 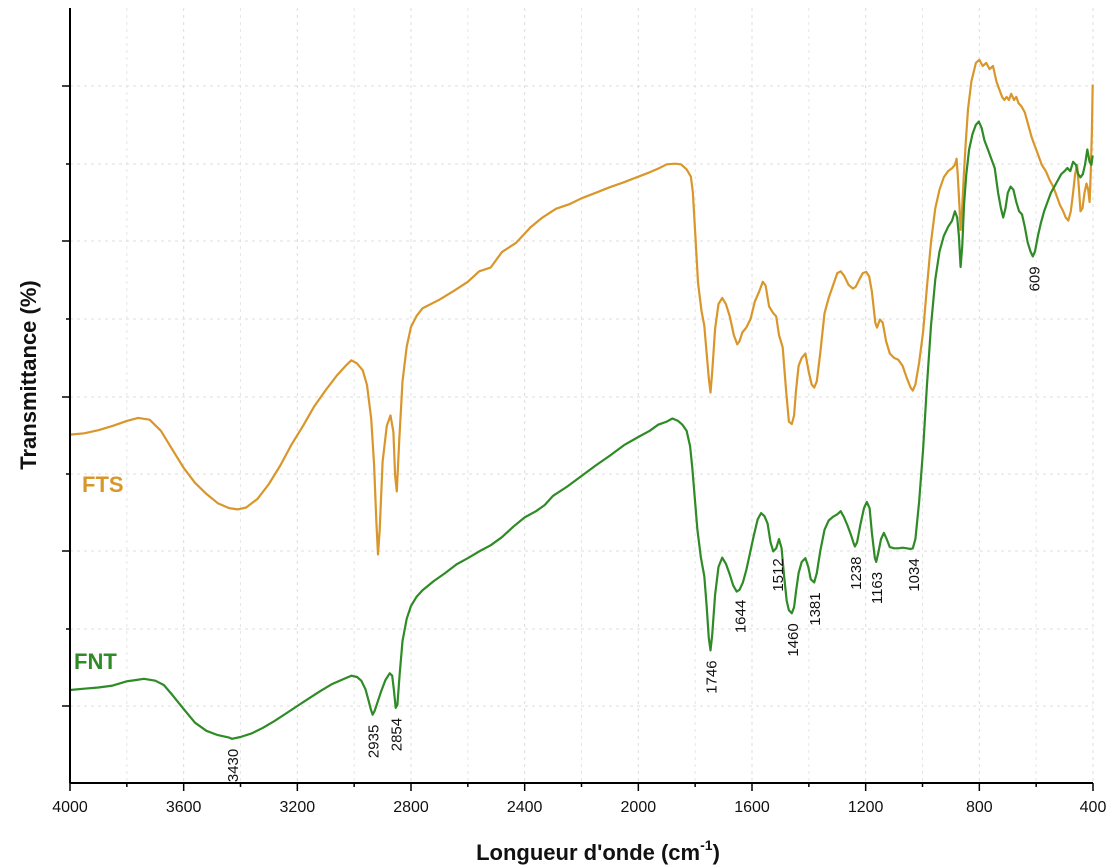 I want to click on peak-label-3430: 3430, so click(x=233, y=765).